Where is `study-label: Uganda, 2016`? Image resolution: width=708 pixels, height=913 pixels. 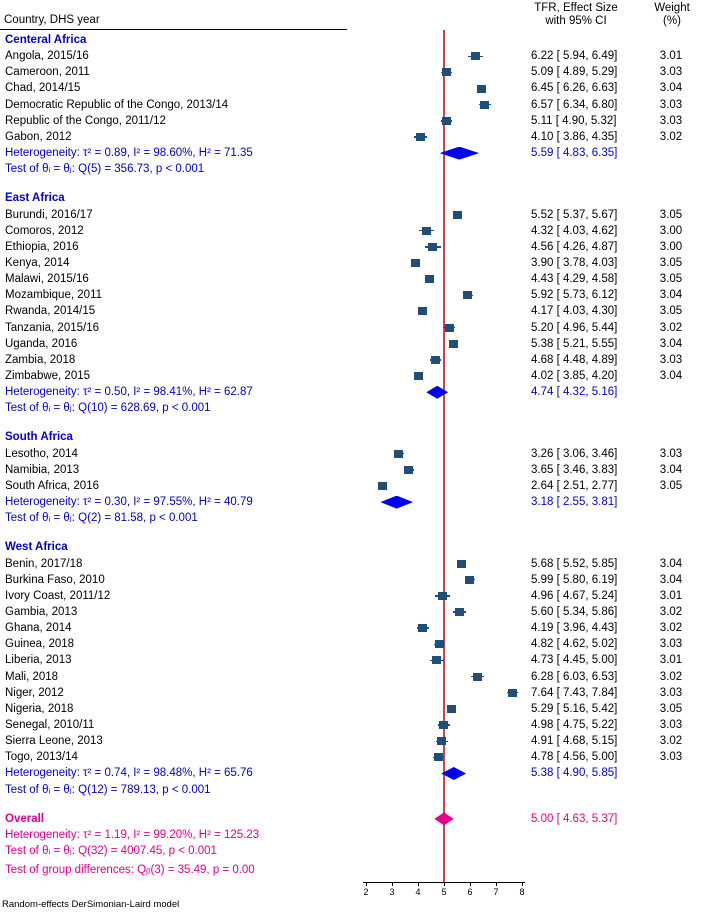
study-label: Uganda, 2016 is located at coordinates (41, 343).